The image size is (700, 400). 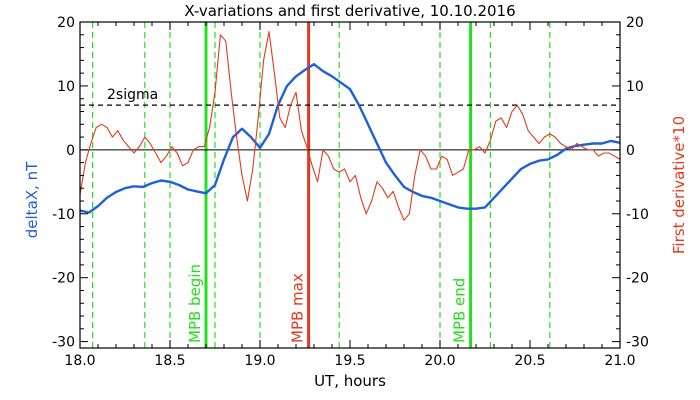 What do you see at coordinates (32, 199) in the screenshot?
I see `y-axis-label-left: deltaX, nT` at bounding box center [32, 199].